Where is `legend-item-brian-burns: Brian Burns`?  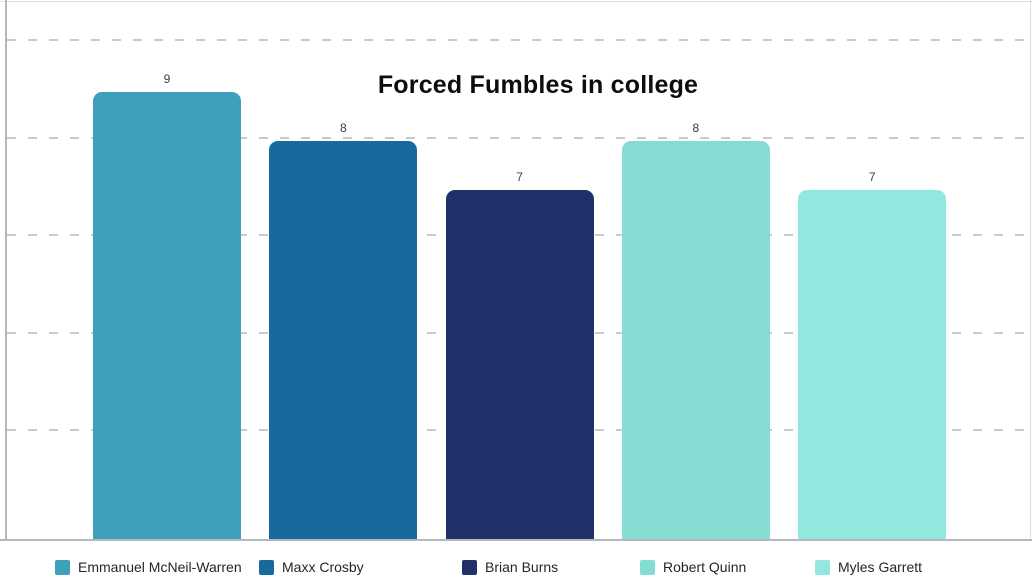 legend-item-brian-burns: Brian Burns is located at coordinates (510, 567).